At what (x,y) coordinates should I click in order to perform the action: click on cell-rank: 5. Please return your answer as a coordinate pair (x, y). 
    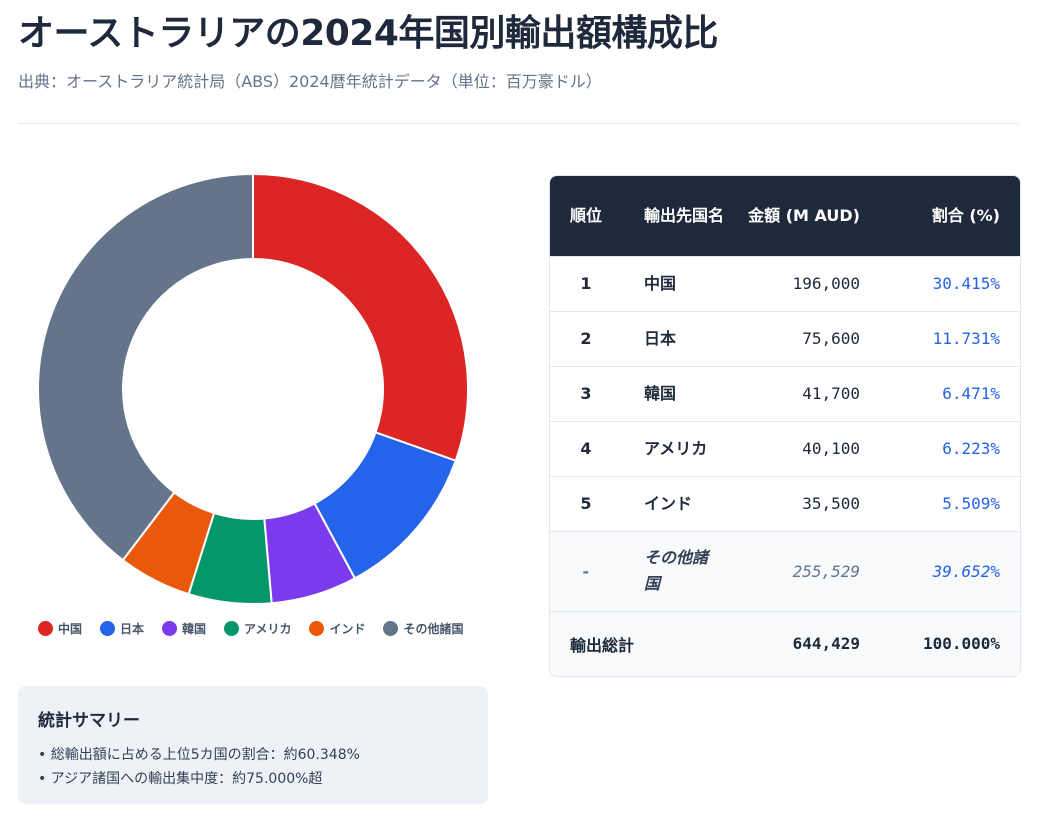
    Looking at the image, I should click on (576, 503).